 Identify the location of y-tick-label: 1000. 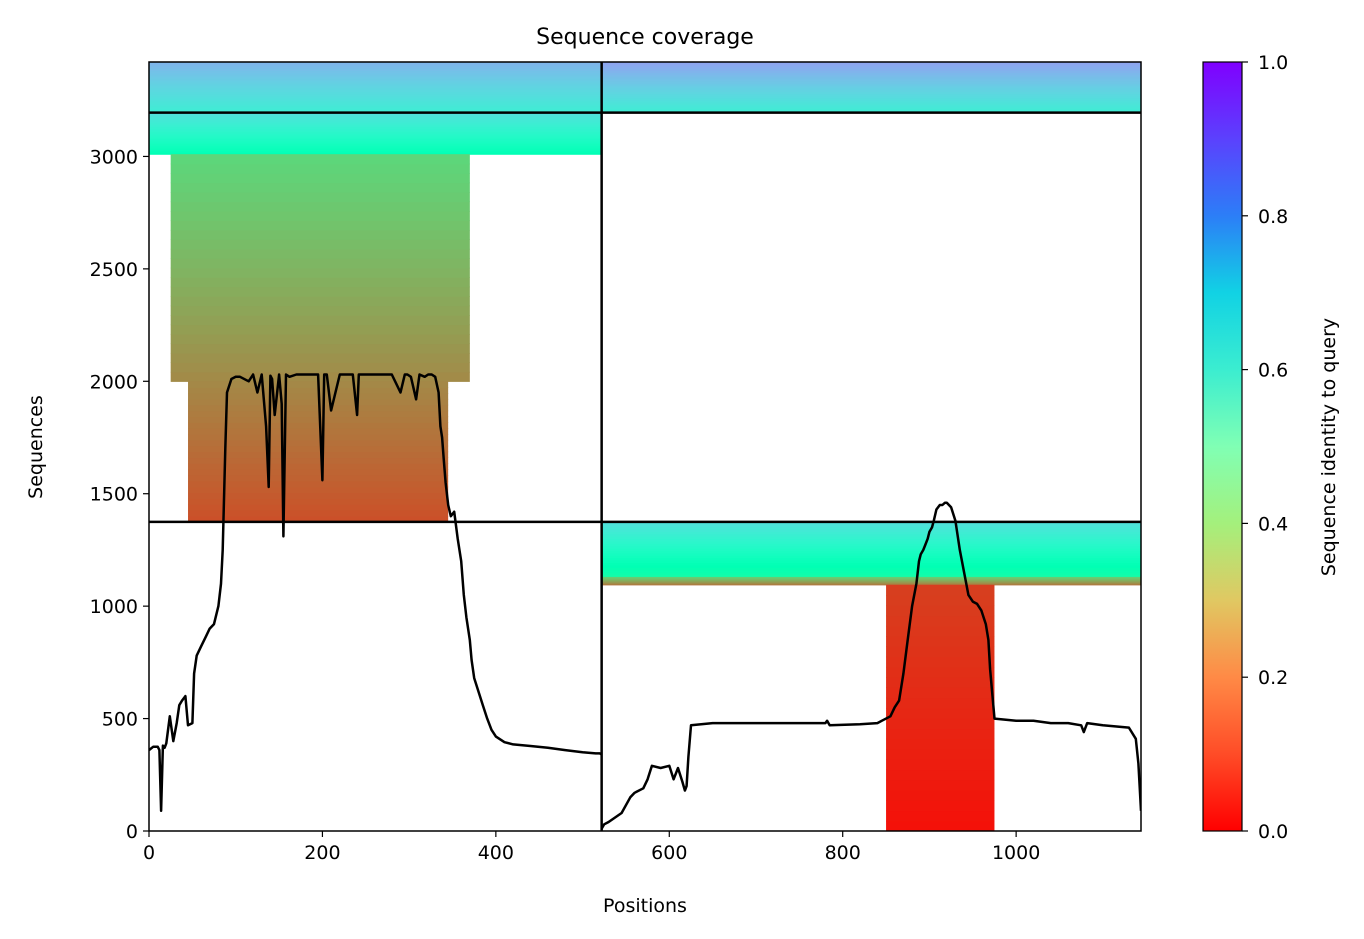
(114, 607).